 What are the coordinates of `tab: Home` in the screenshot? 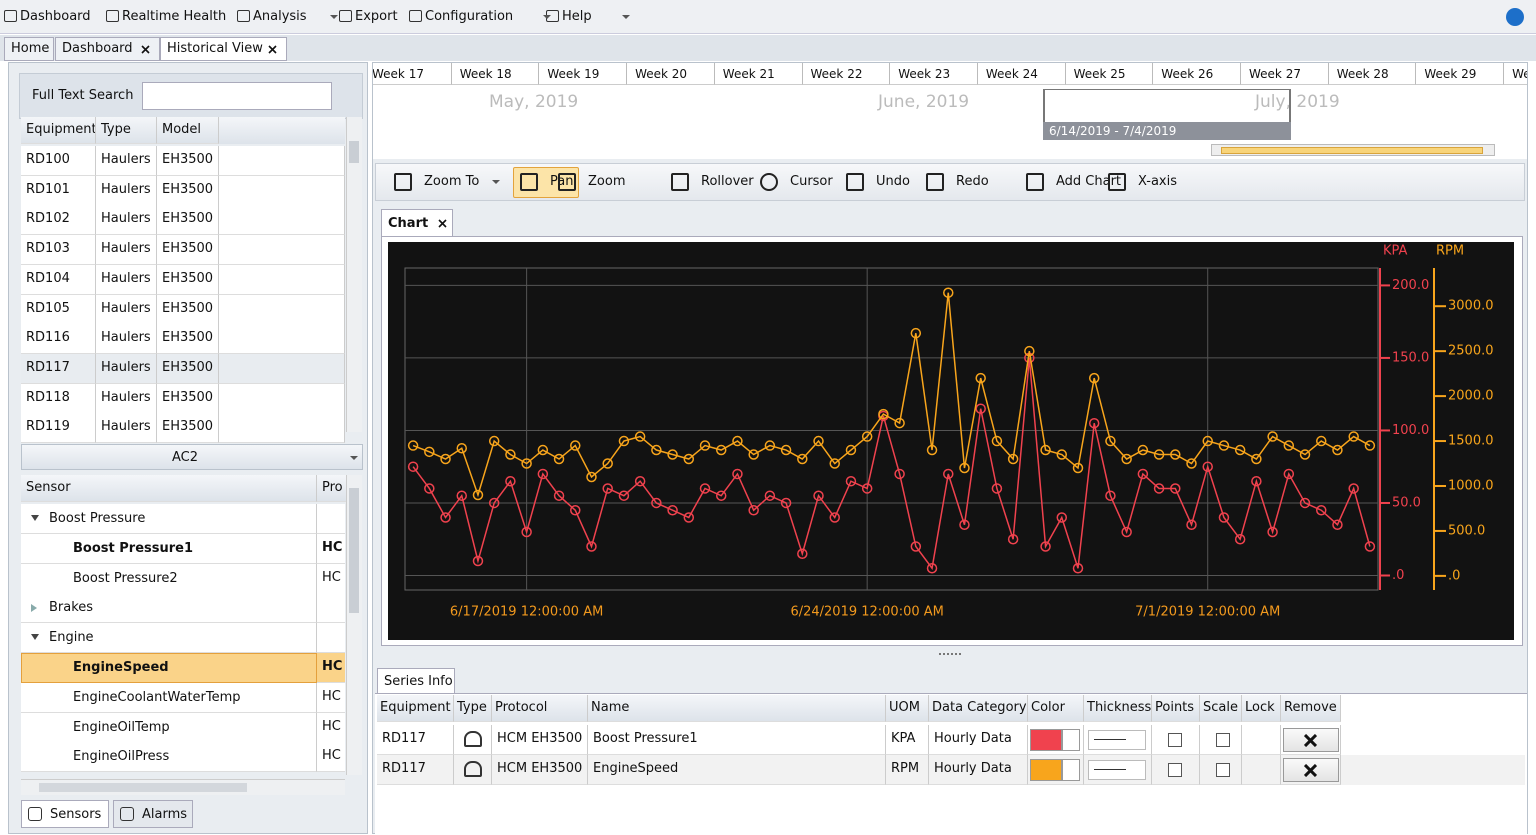 It's located at (29, 49).